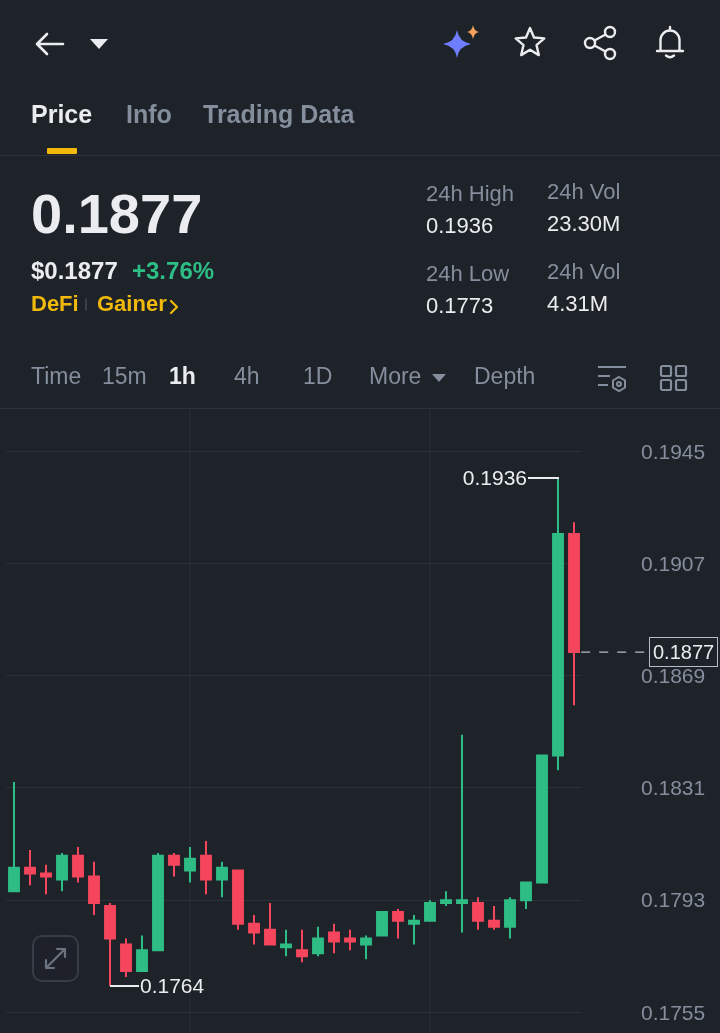 Image resolution: width=720 pixels, height=1033 pixels. What do you see at coordinates (460, 226) in the screenshot?
I see `text: 0.1936` at bounding box center [460, 226].